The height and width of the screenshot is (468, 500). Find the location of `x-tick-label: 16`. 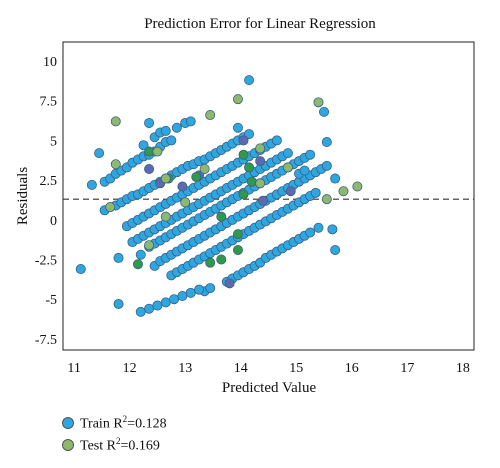

x-tick-label: 16 is located at coordinates (352, 368).